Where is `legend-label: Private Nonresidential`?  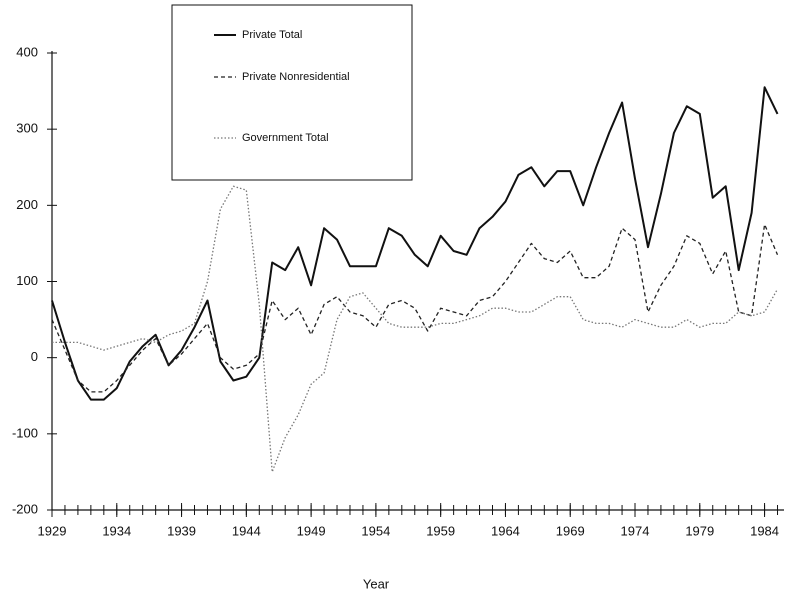
legend-label: Private Nonresidential is located at coordinates (296, 77).